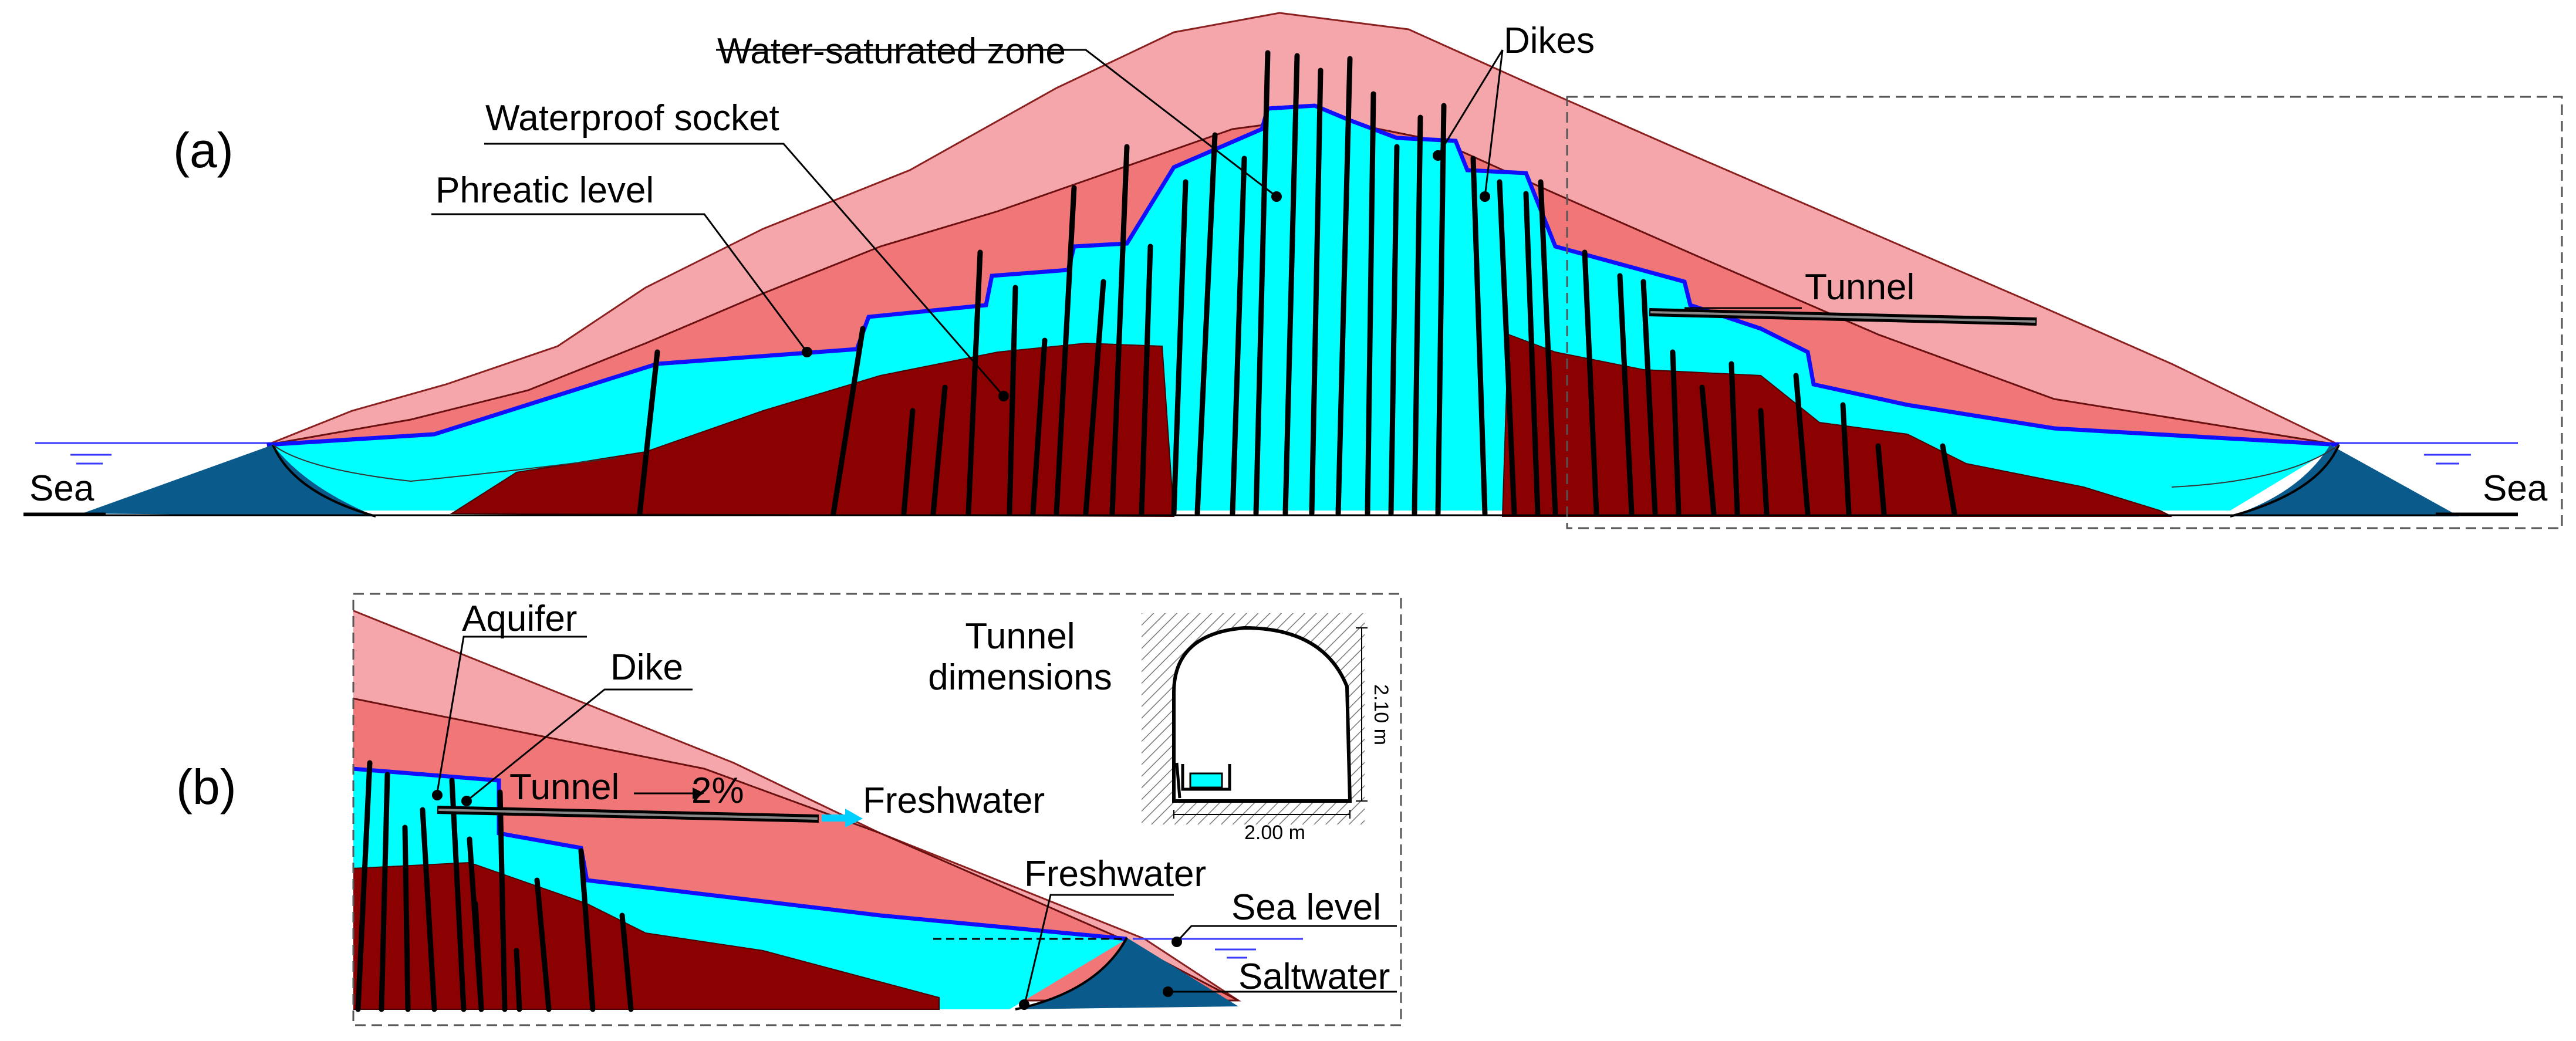  What do you see at coordinates (229, 481) in the screenshot?
I see `saltwater-left` at bounding box center [229, 481].